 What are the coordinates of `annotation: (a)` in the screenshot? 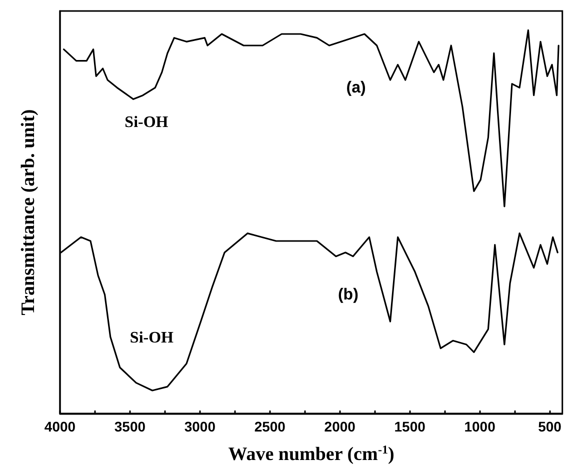 It's located at (356, 88).